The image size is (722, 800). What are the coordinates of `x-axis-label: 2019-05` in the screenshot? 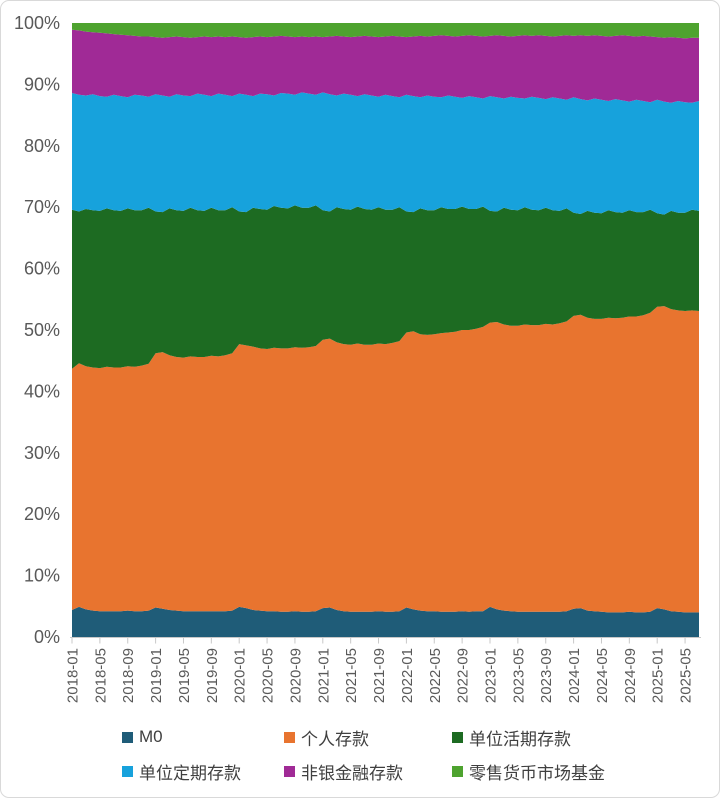 It's located at (184, 675).